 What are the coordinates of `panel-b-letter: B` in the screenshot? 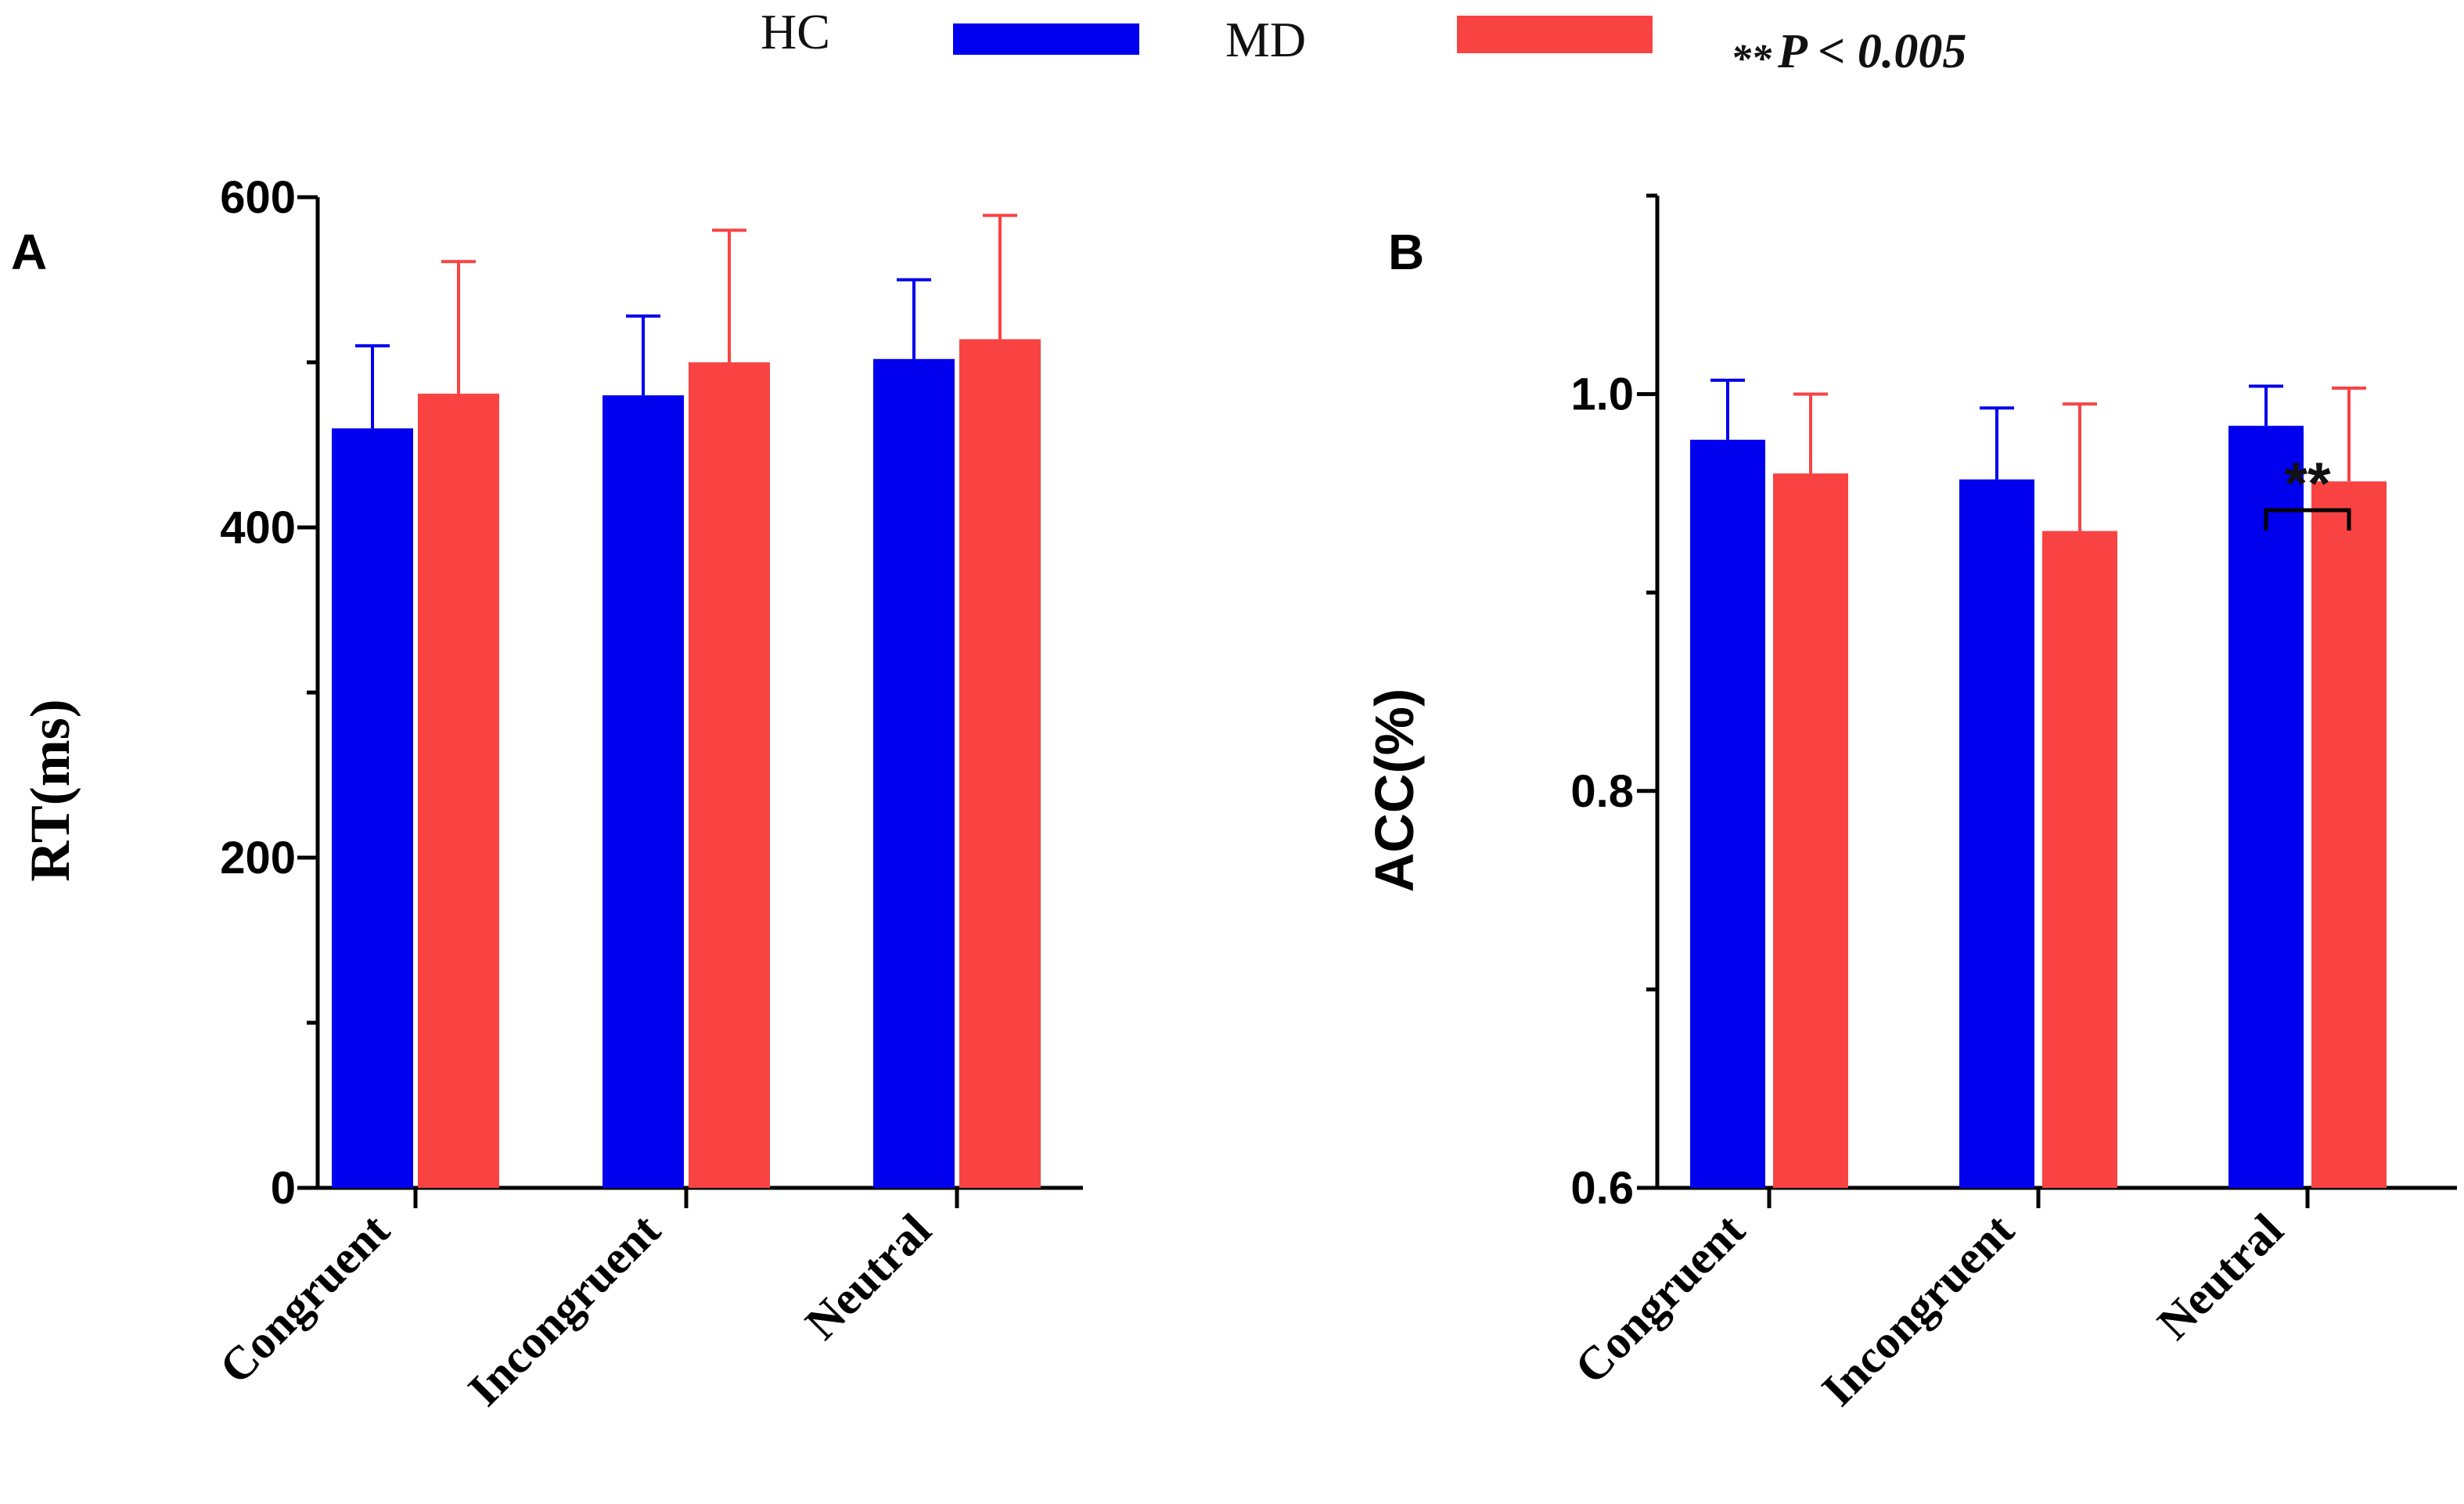 It's located at (1406, 252).